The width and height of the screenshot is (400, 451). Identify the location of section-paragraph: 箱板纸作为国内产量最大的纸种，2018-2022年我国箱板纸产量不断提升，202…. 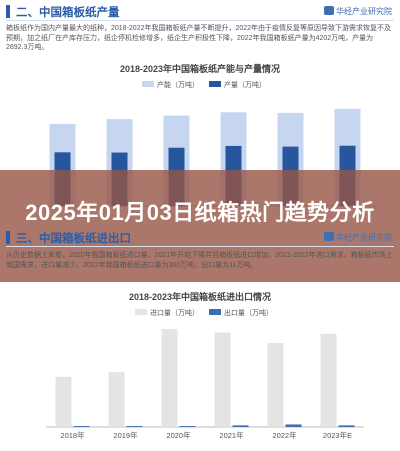
(199, 38).